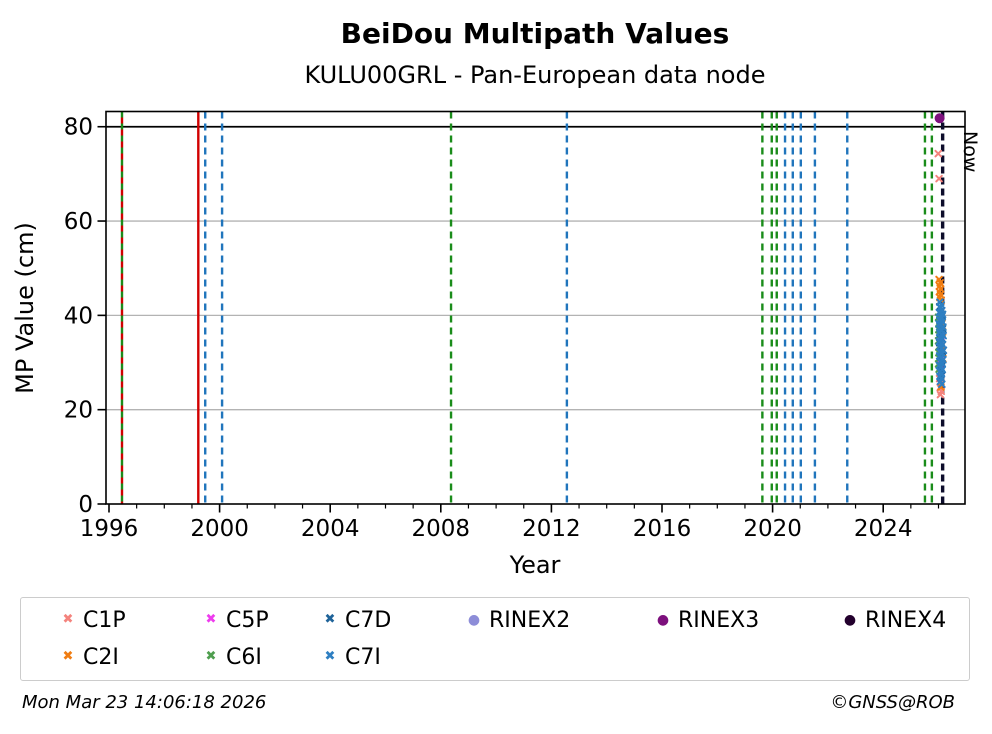 Image resolution: width=992 pixels, height=734 pixels. Describe the element at coordinates (530, 620) in the screenshot. I see `legend-label: RINEX2` at that location.